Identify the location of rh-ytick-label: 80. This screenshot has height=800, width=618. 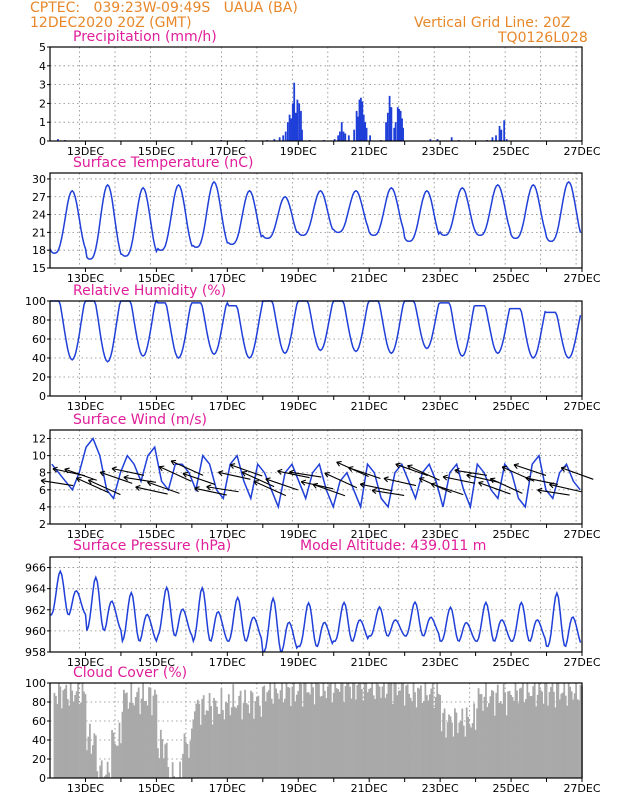
(39, 320).